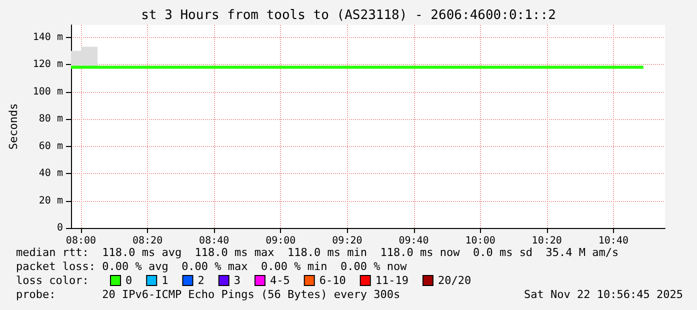  Describe the element at coordinates (212, 266) in the screenshot. I see `text: packet loss: 0.00 % avg 0.00 % max 0.00 % min 0.00 % now` at that location.